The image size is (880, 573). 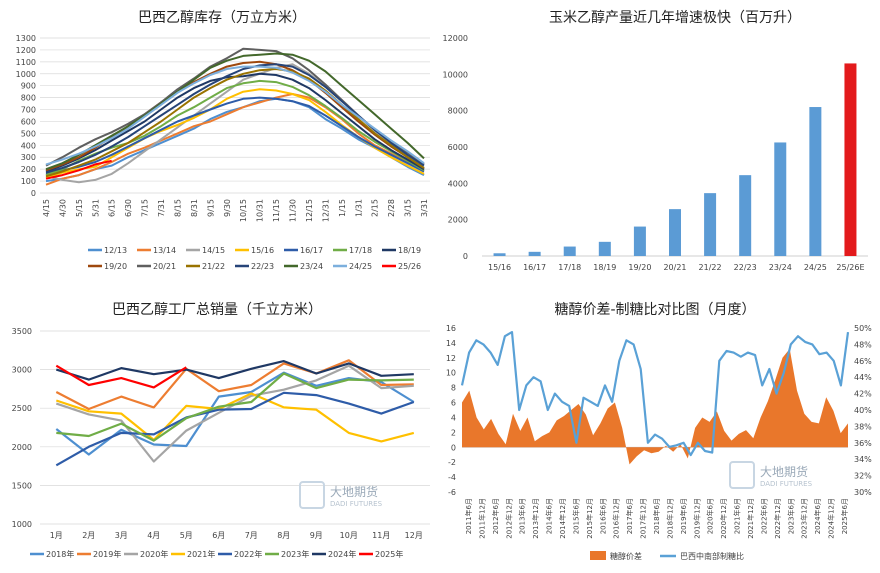 What do you see at coordinates (863, 459) in the screenshot?
I see `y-tick-label-right: 34%` at bounding box center [863, 459].